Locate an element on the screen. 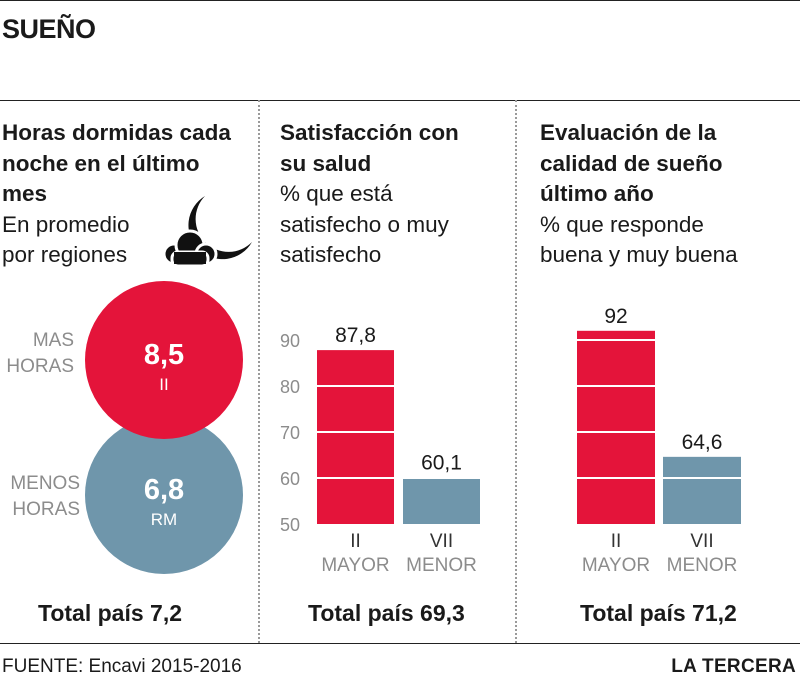  panel1-total: Total país 7,2 is located at coordinates (110, 613).